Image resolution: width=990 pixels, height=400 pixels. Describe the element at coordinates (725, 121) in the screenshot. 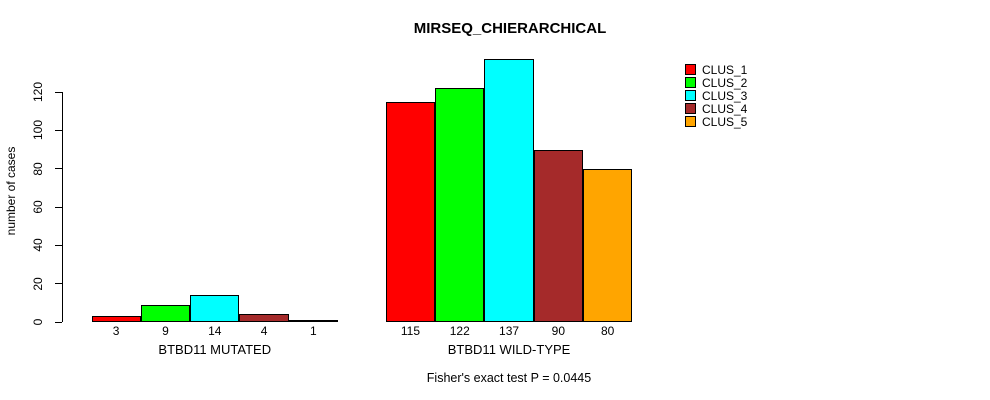

I see `legend-label: CLUS_5` at that location.